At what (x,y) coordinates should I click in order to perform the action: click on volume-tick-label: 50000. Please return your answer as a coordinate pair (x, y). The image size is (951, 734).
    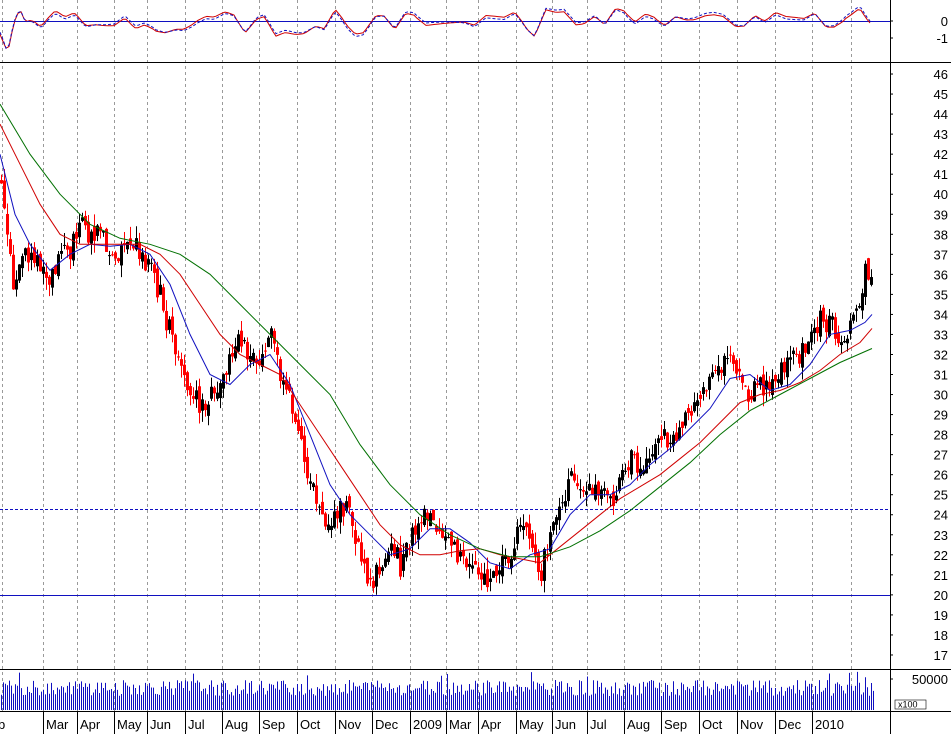
    Looking at the image, I should click on (930, 679).